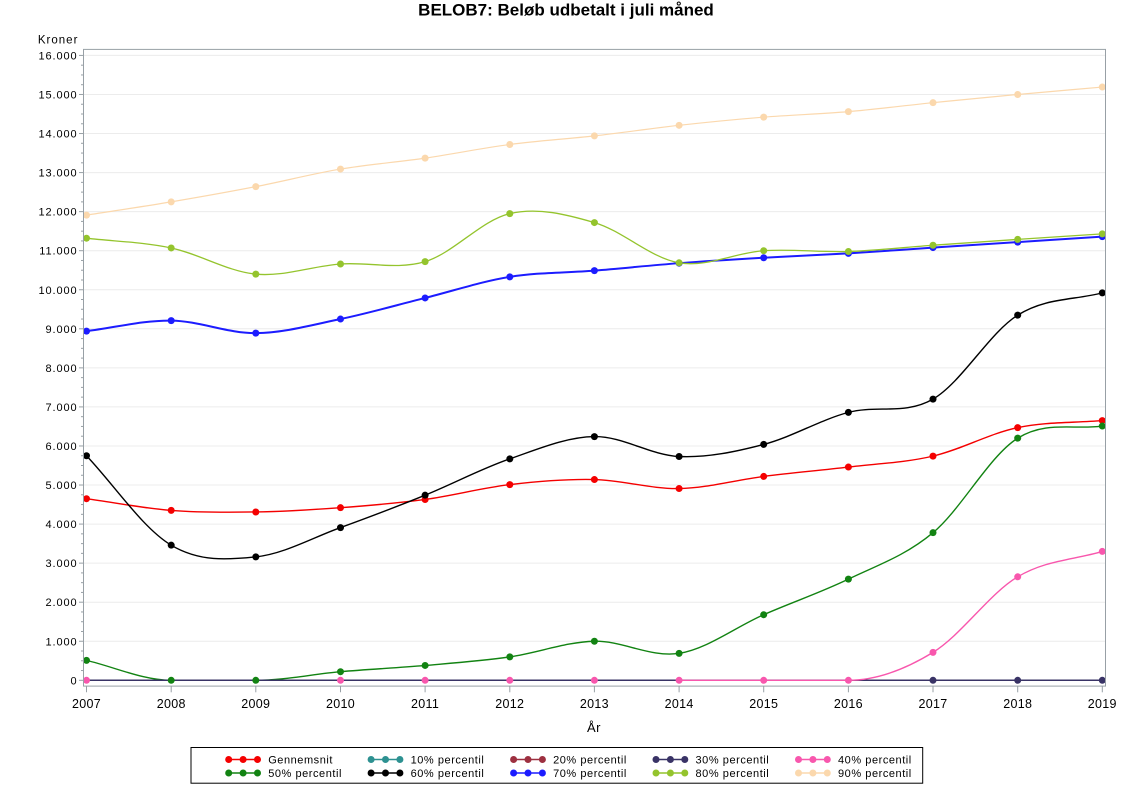 The image size is (1122, 798). What do you see at coordinates (61, 369) in the screenshot?
I see `svg-text: 8.000` at bounding box center [61, 369].